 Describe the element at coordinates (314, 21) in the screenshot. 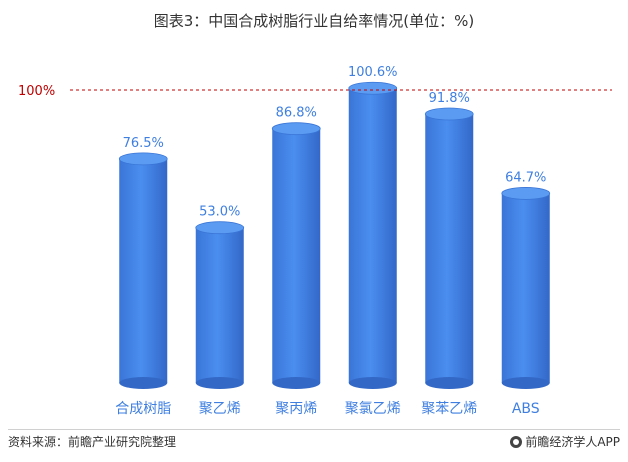

I see `chart-title: 图表3：中国合成树脂行业自给率情况(单位：%)` at that location.